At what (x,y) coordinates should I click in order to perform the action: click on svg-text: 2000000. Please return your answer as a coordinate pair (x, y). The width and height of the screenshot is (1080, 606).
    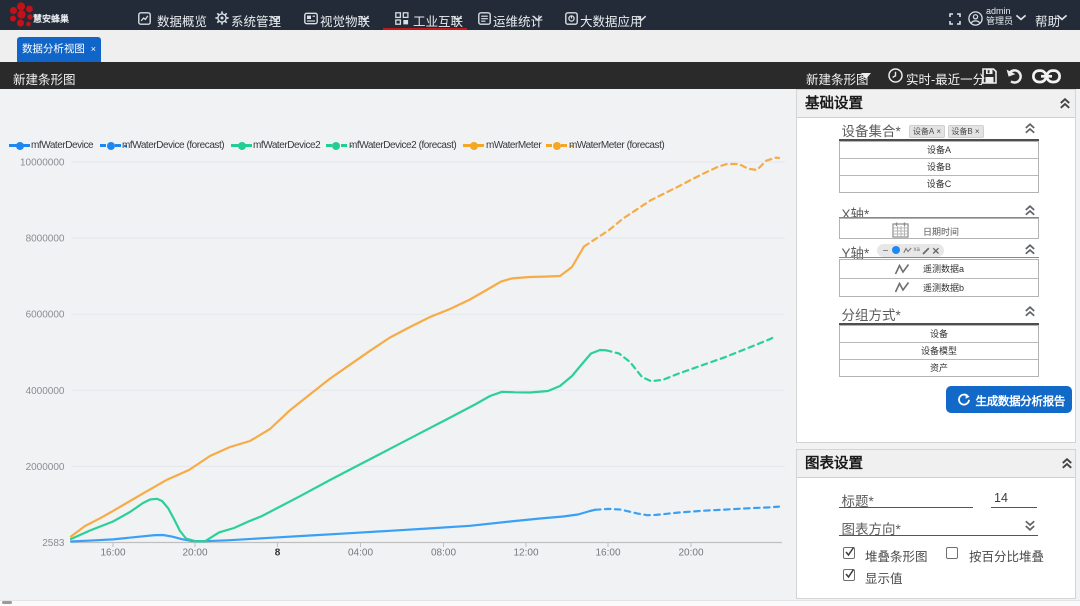
    Looking at the image, I should click on (45, 467).